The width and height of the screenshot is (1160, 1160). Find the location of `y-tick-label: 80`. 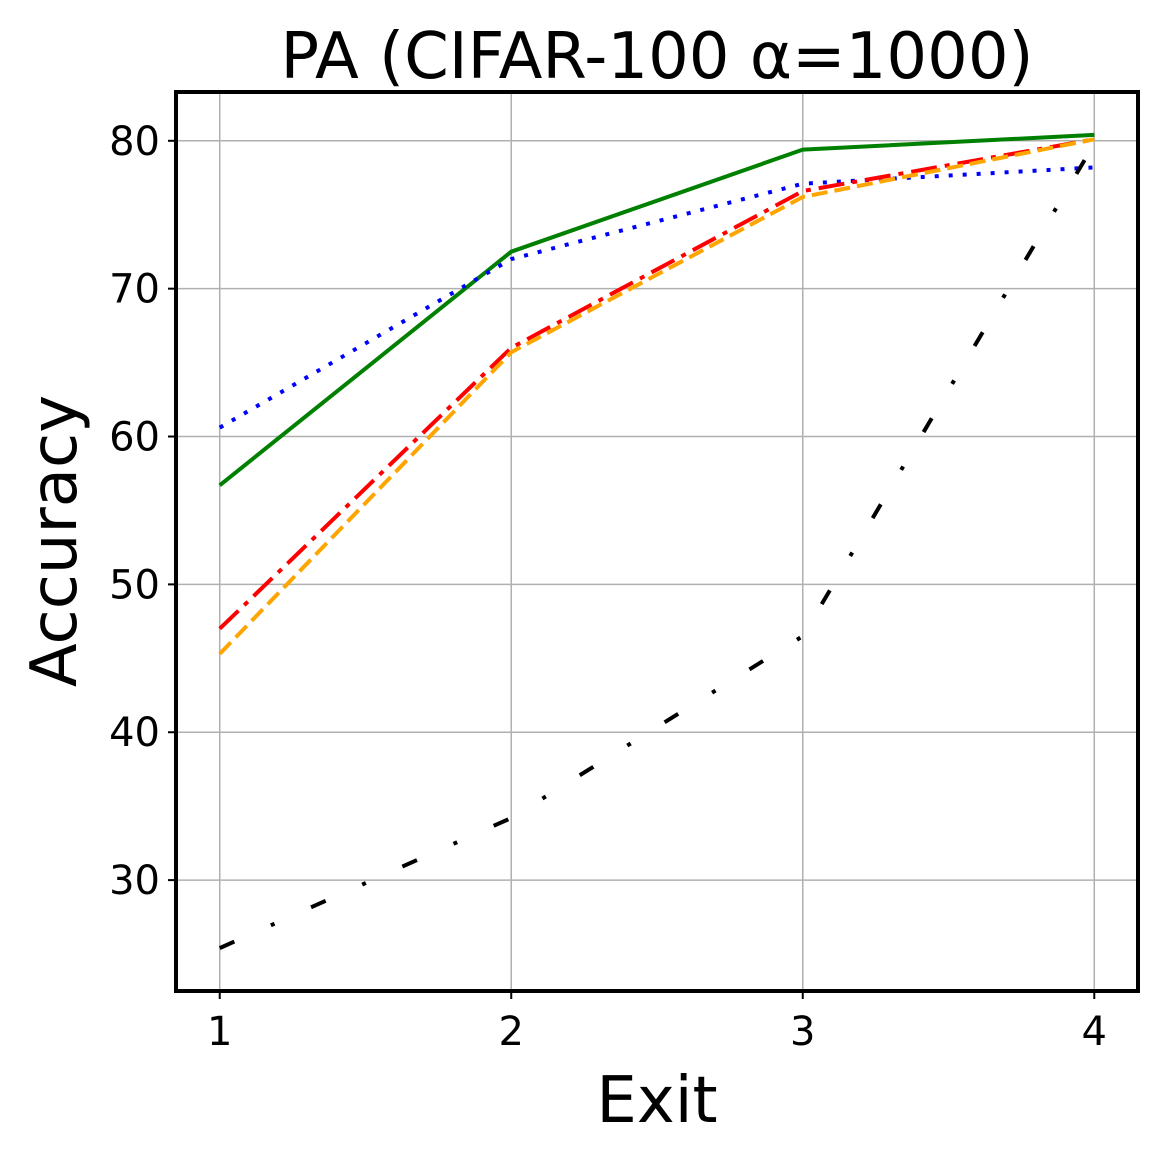

y-tick-label: 80 is located at coordinates (134, 142).